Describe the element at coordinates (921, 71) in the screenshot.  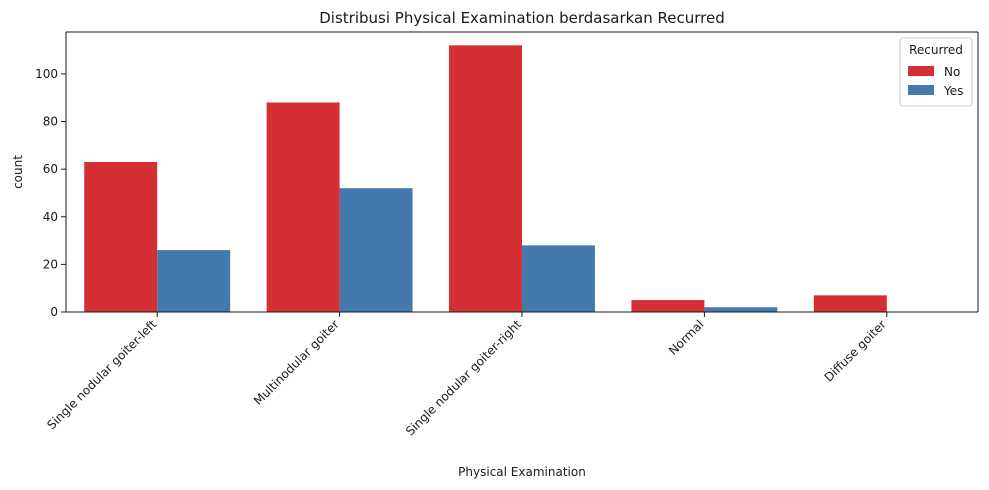
I see `legend-swatch-no` at that location.